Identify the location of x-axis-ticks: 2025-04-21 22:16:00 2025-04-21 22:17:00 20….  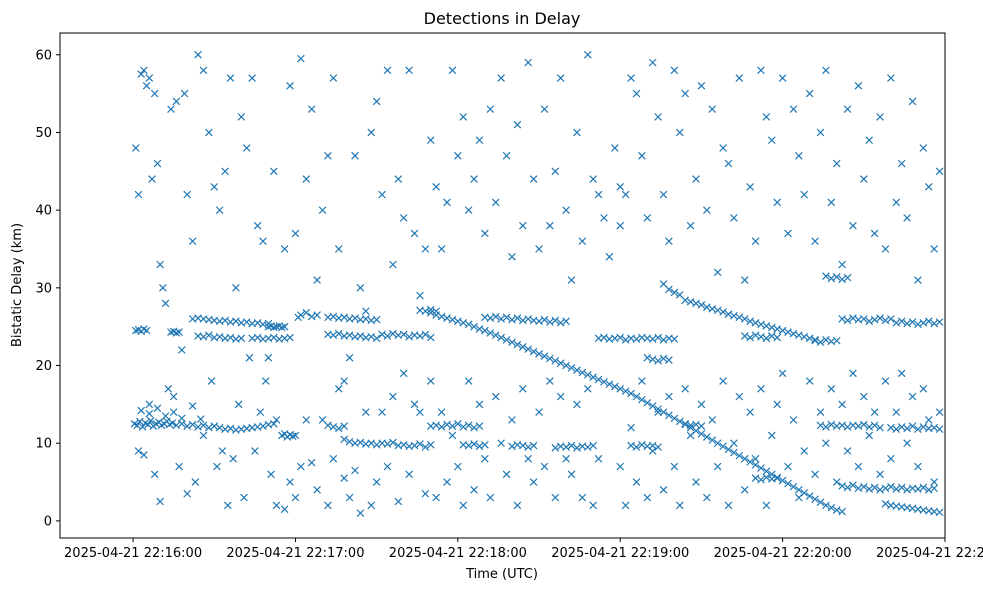
(523, 549).